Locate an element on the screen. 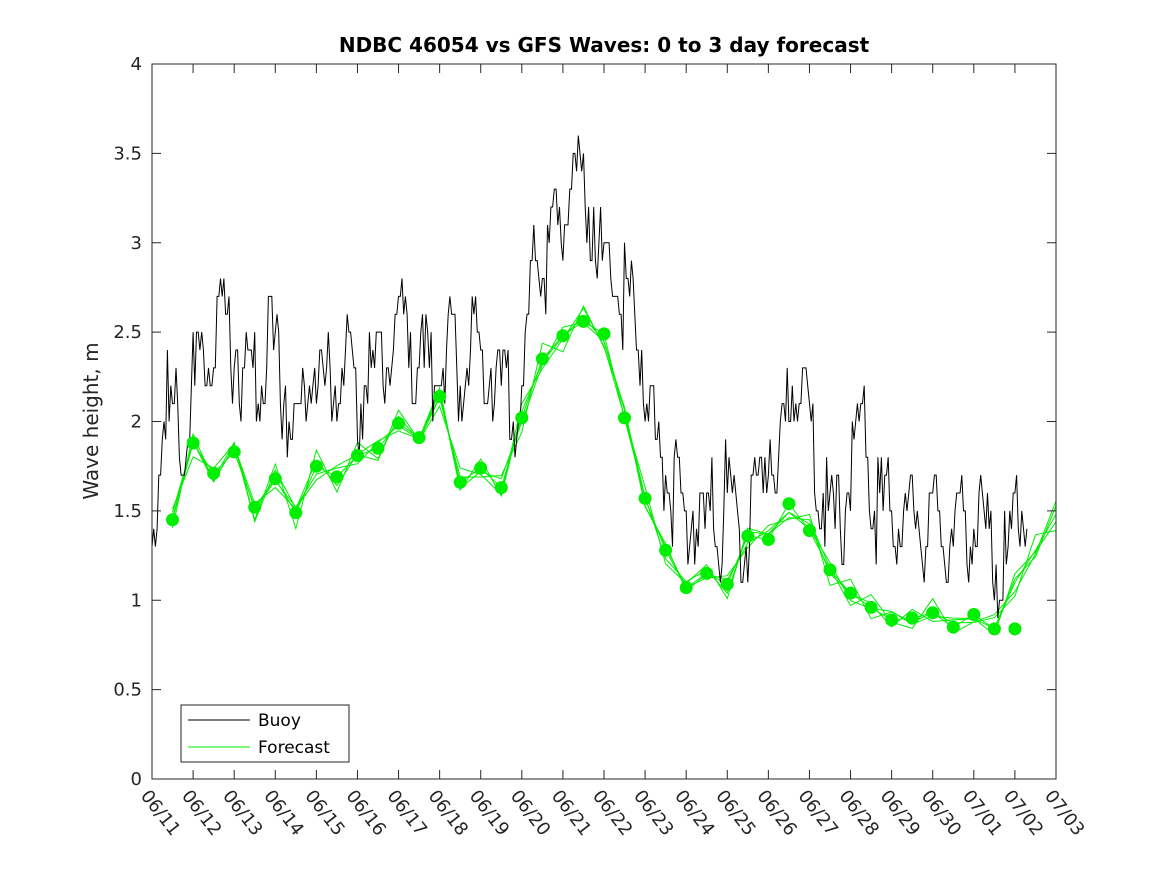 This screenshot has height=875, width=1167. legend-buoy-label: Buoy is located at coordinates (279, 721).